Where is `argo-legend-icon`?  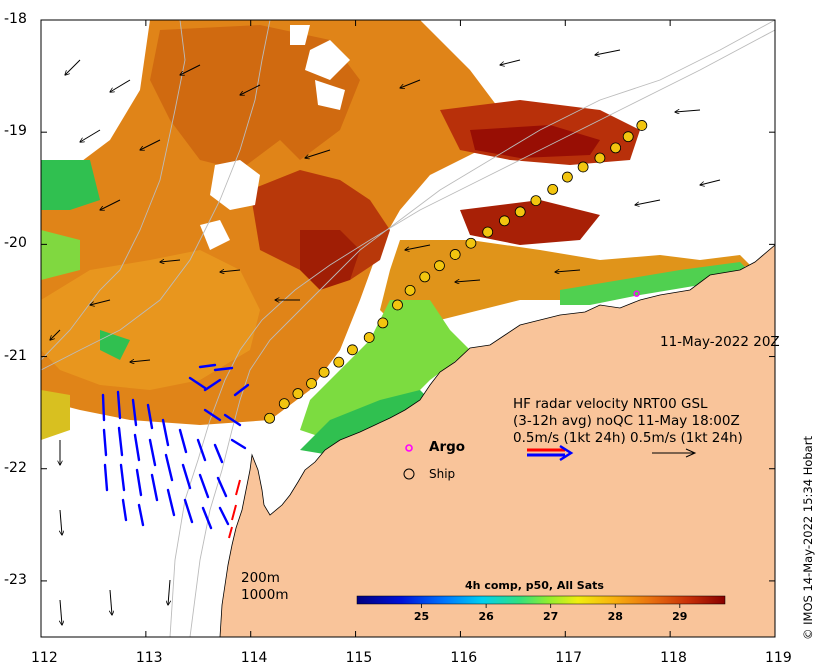 argo-legend-icon is located at coordinates (409, 448).